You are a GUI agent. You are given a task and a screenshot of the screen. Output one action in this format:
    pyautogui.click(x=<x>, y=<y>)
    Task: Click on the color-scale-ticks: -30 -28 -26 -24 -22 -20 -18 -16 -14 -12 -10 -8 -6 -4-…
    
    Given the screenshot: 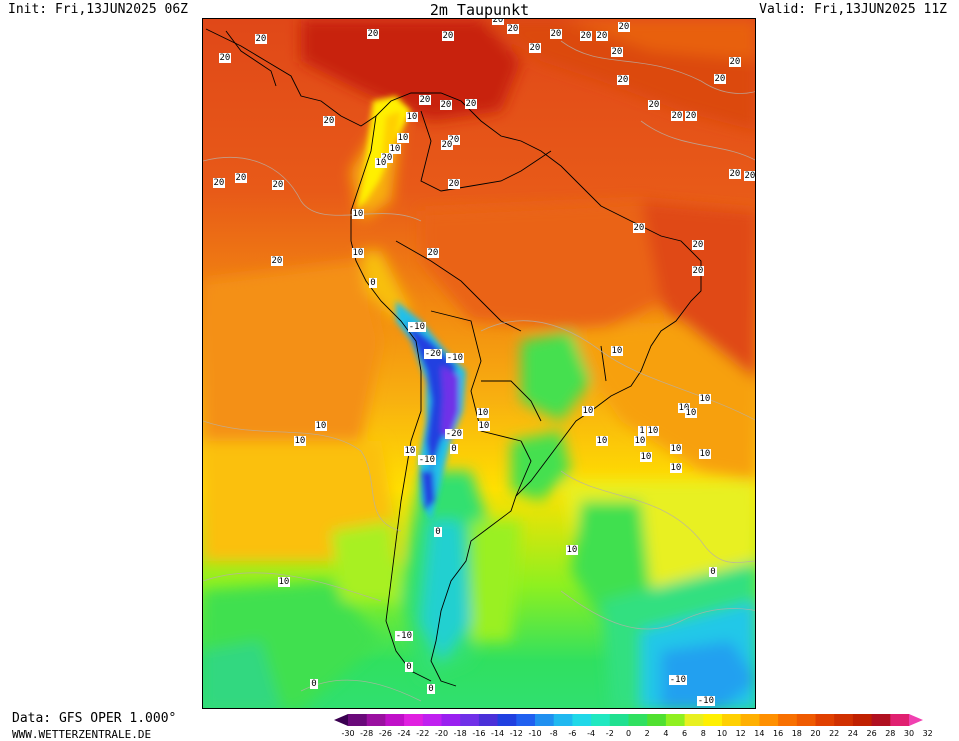 What is the action you would take?
    pyautogui.click(x=644, y=735)
    